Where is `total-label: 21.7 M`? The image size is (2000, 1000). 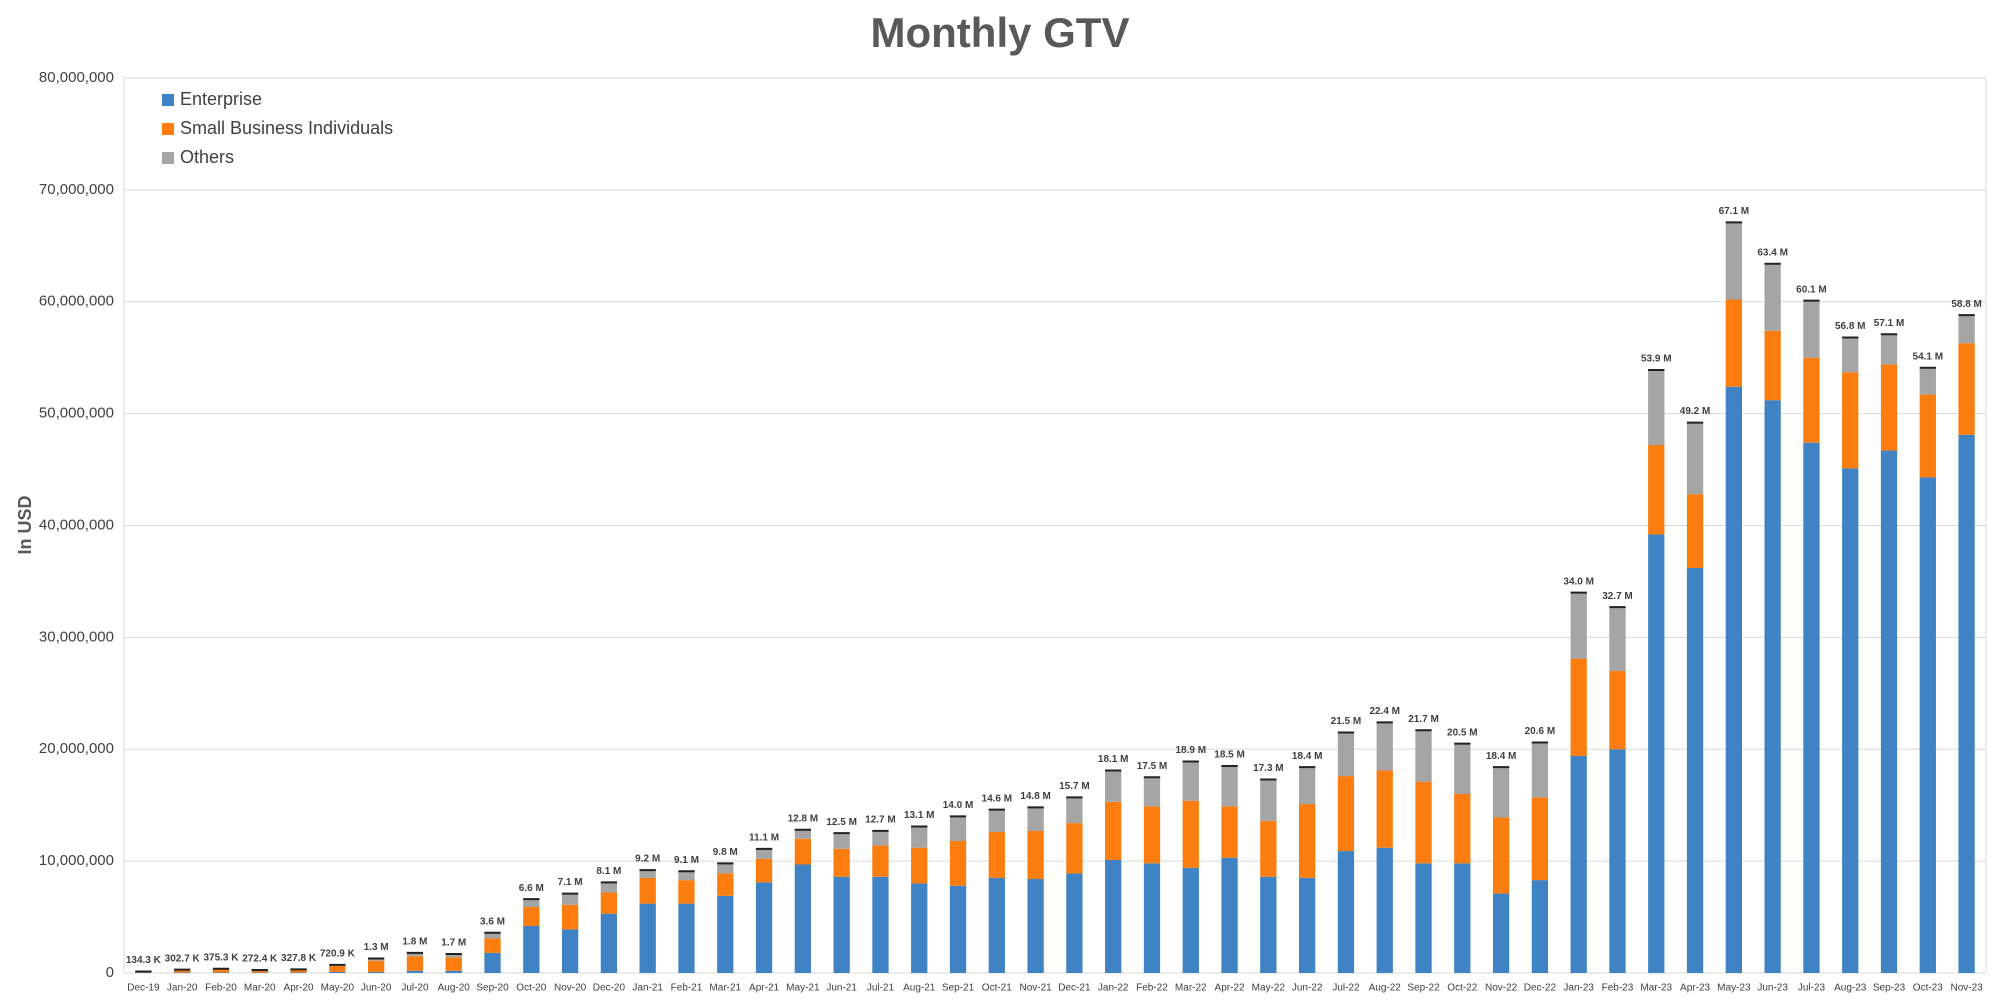
total-label: 21.7 M is located at coordinates (1423, 719).